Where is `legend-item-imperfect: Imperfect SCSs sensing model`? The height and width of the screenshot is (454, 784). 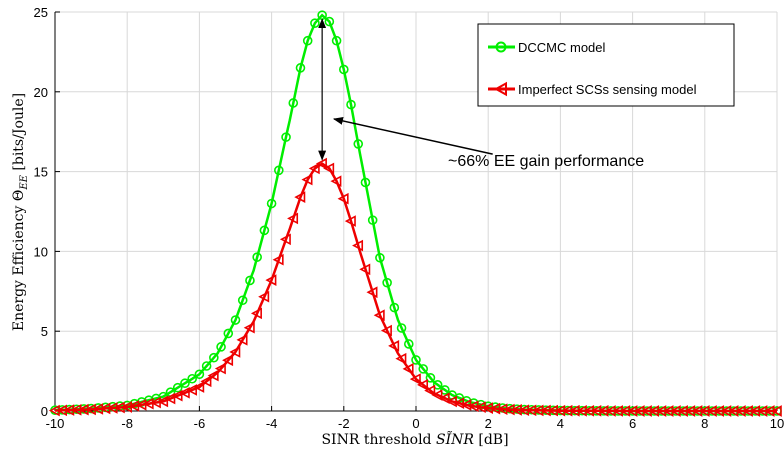
legend-item-imperfect: Imperfect SCSs sensing model is located at coordinates (592, 89).